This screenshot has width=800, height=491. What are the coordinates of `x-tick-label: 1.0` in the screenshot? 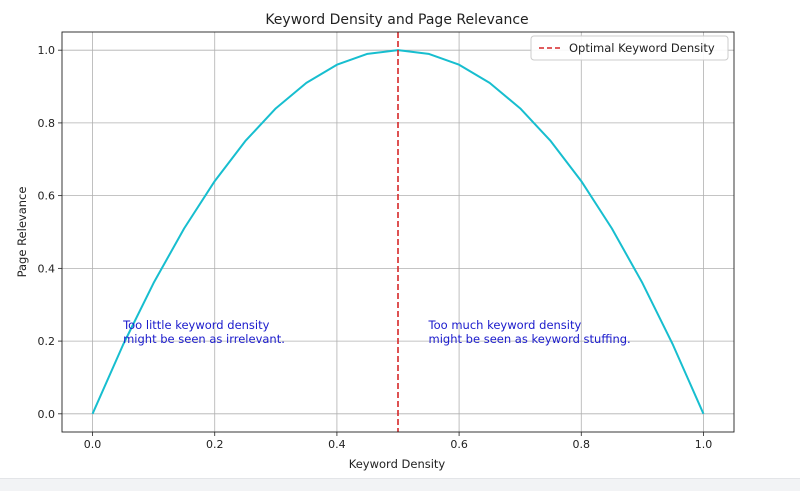 It's located at (704, 444).